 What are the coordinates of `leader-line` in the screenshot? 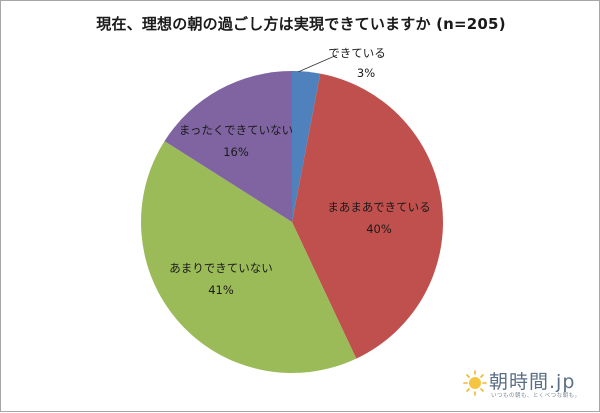 It's located at (317, 63).